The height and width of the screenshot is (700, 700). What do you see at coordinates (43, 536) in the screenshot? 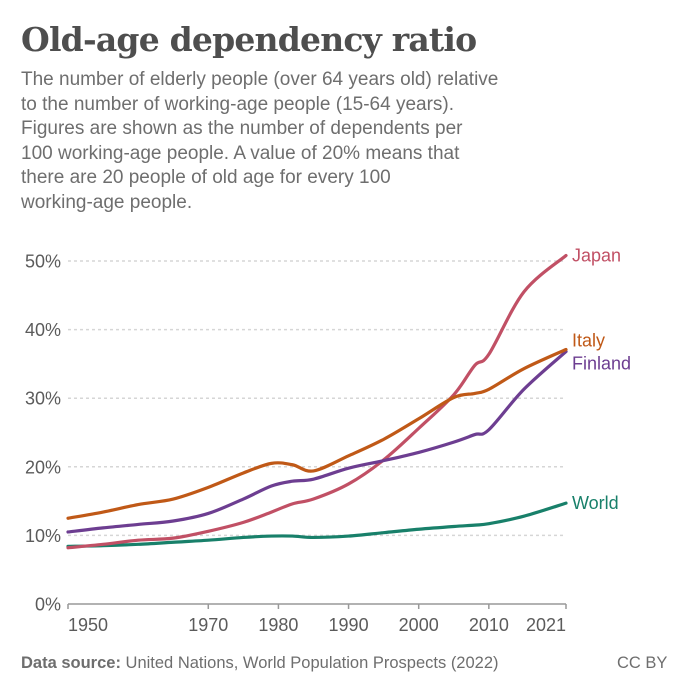
I see `y-tick-label: 10%` at bounding box center [43, 536].